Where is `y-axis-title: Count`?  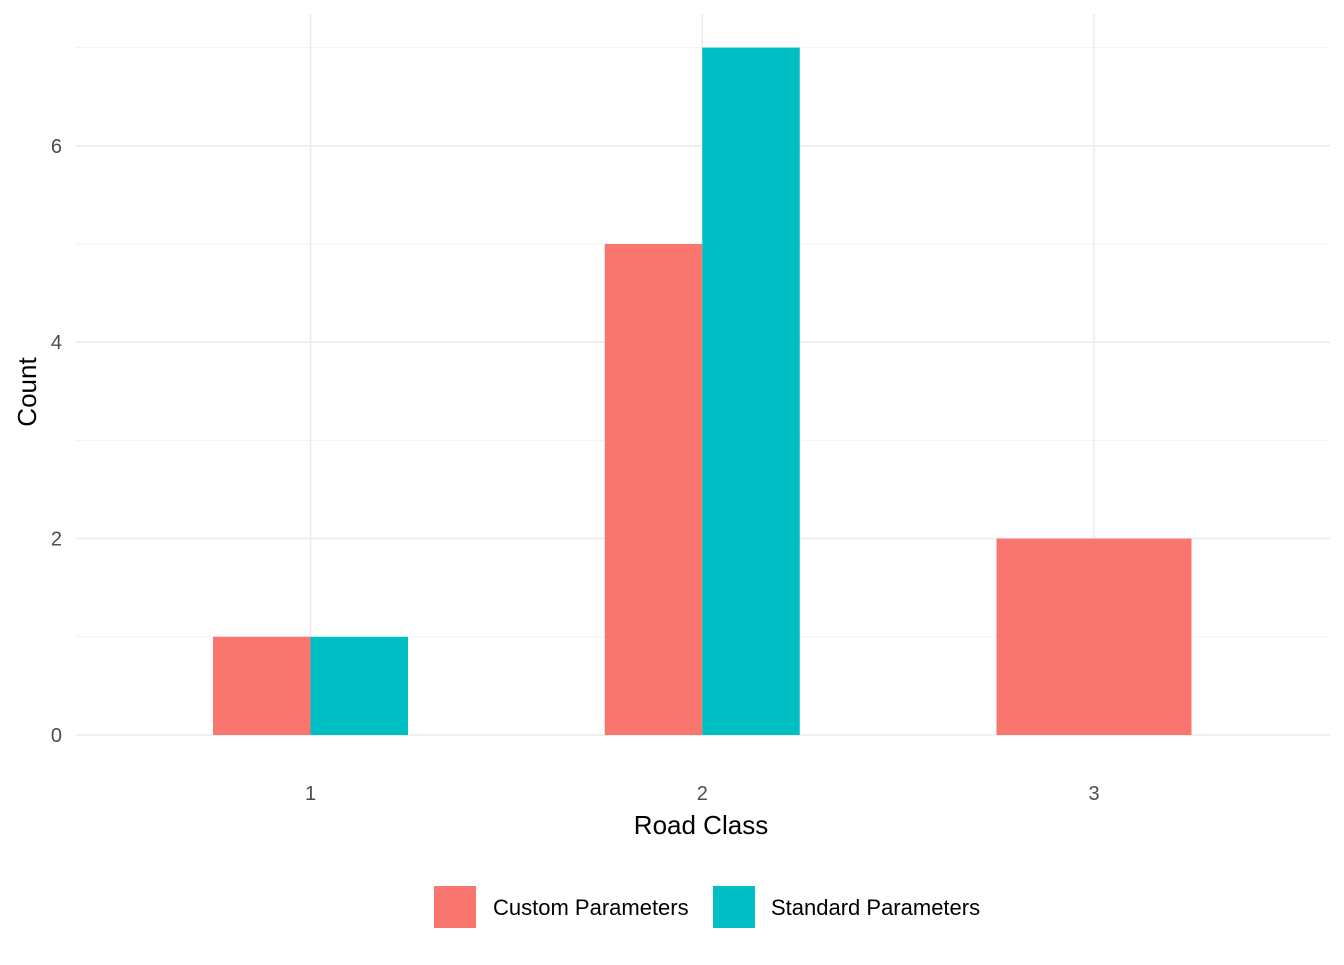
y-axis-title: Count is located at coordinates (27, 392).